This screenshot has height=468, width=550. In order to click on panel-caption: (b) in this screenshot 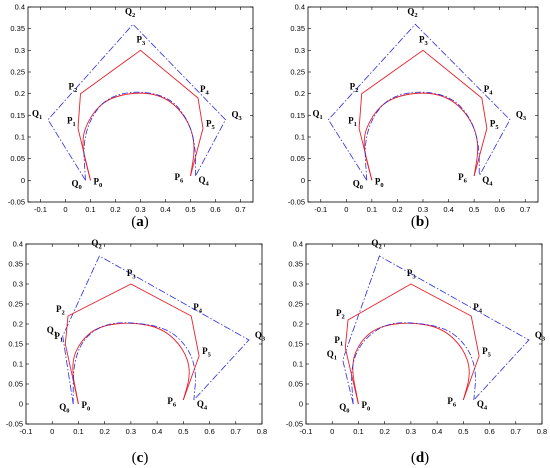, I will do `click(420, 222)`.